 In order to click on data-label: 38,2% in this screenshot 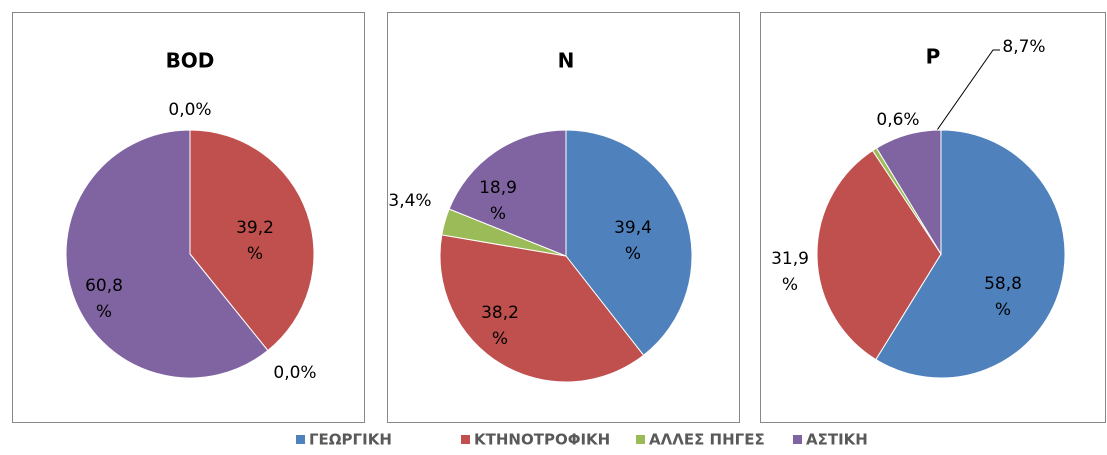, I will do `click(500, 326)`.